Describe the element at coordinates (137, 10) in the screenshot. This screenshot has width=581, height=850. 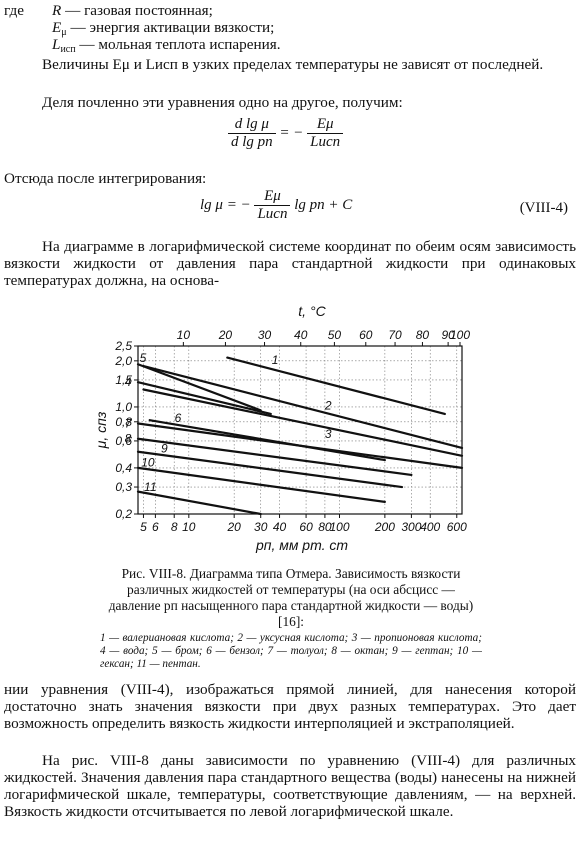
I see `definition-text: — газовая постоянная;` at that location.